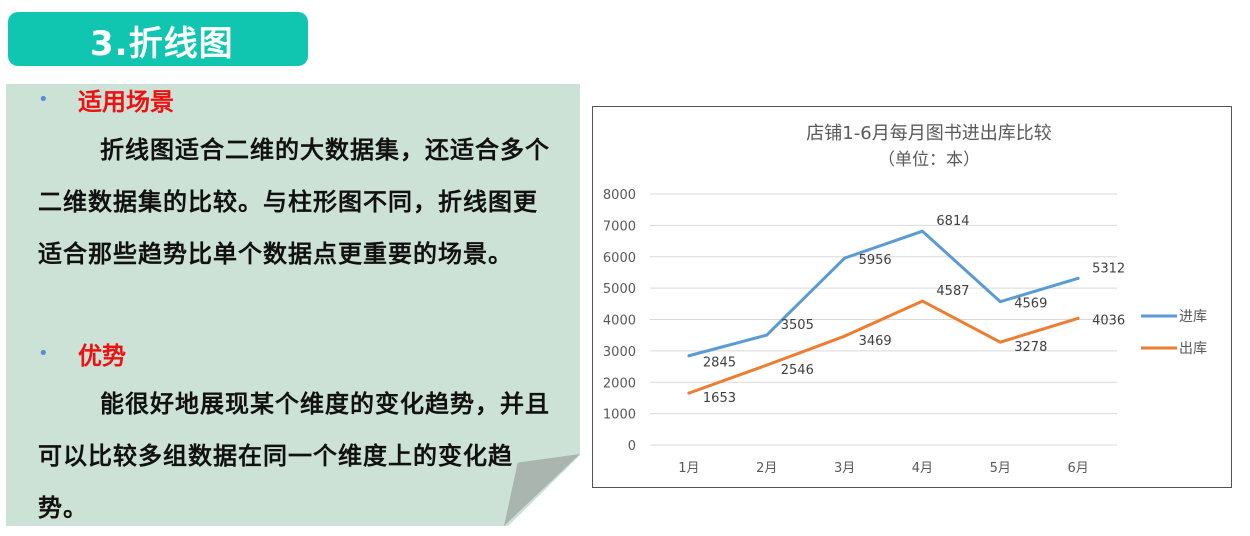 This screenshot has width=1250, height=536. I want to click on legend-label: 进库, so click(1193, 317).